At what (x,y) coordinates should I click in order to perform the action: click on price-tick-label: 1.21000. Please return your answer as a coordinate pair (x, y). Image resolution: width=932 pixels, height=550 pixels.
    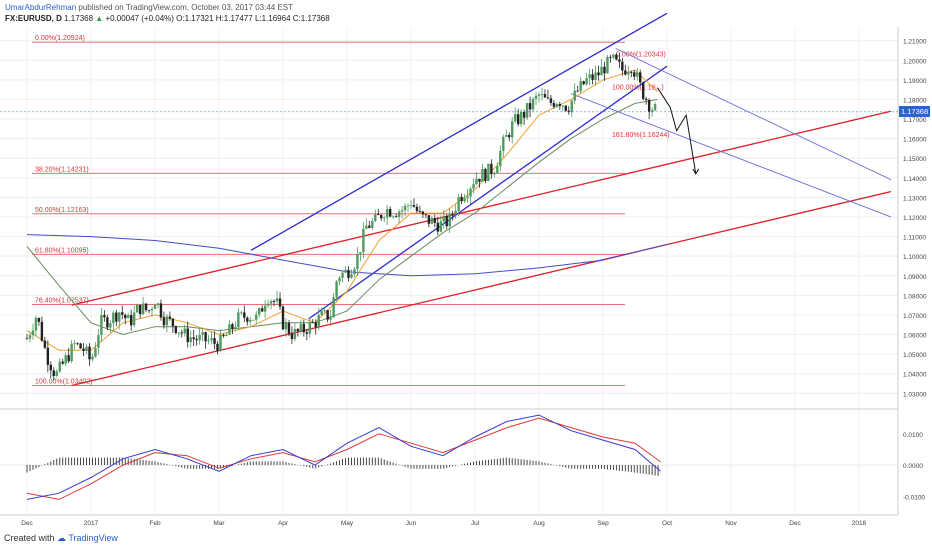
    Looking at the image, I should click on (915, 42).